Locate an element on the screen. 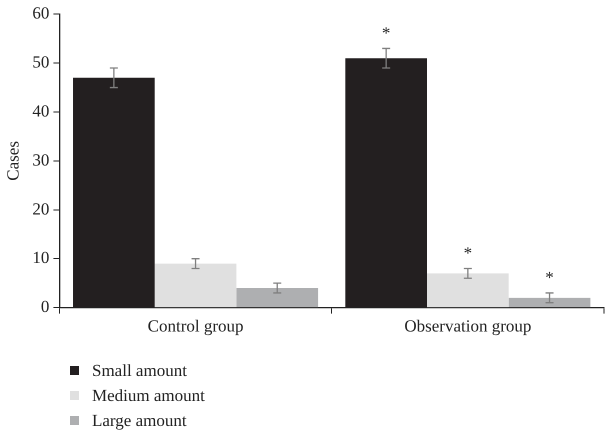  y-tick-label: 60 is located at coordinates (41, 13).